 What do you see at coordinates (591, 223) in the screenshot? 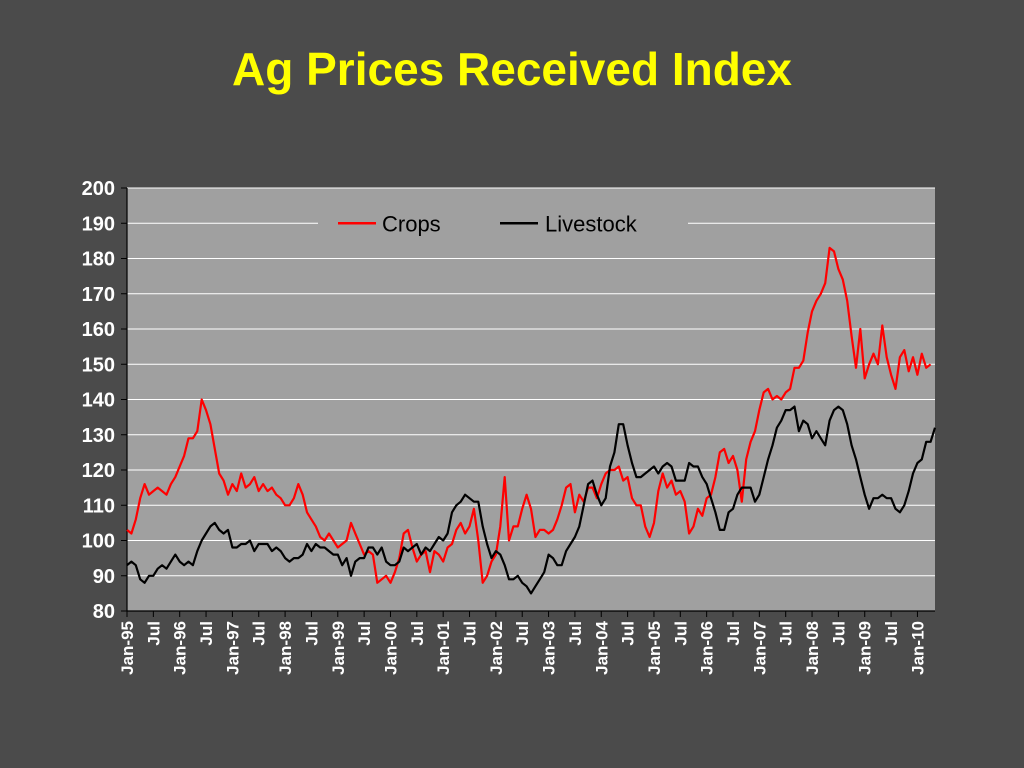
I see `legend-label-livestock: Livestock` at bounding box center [591, 223].